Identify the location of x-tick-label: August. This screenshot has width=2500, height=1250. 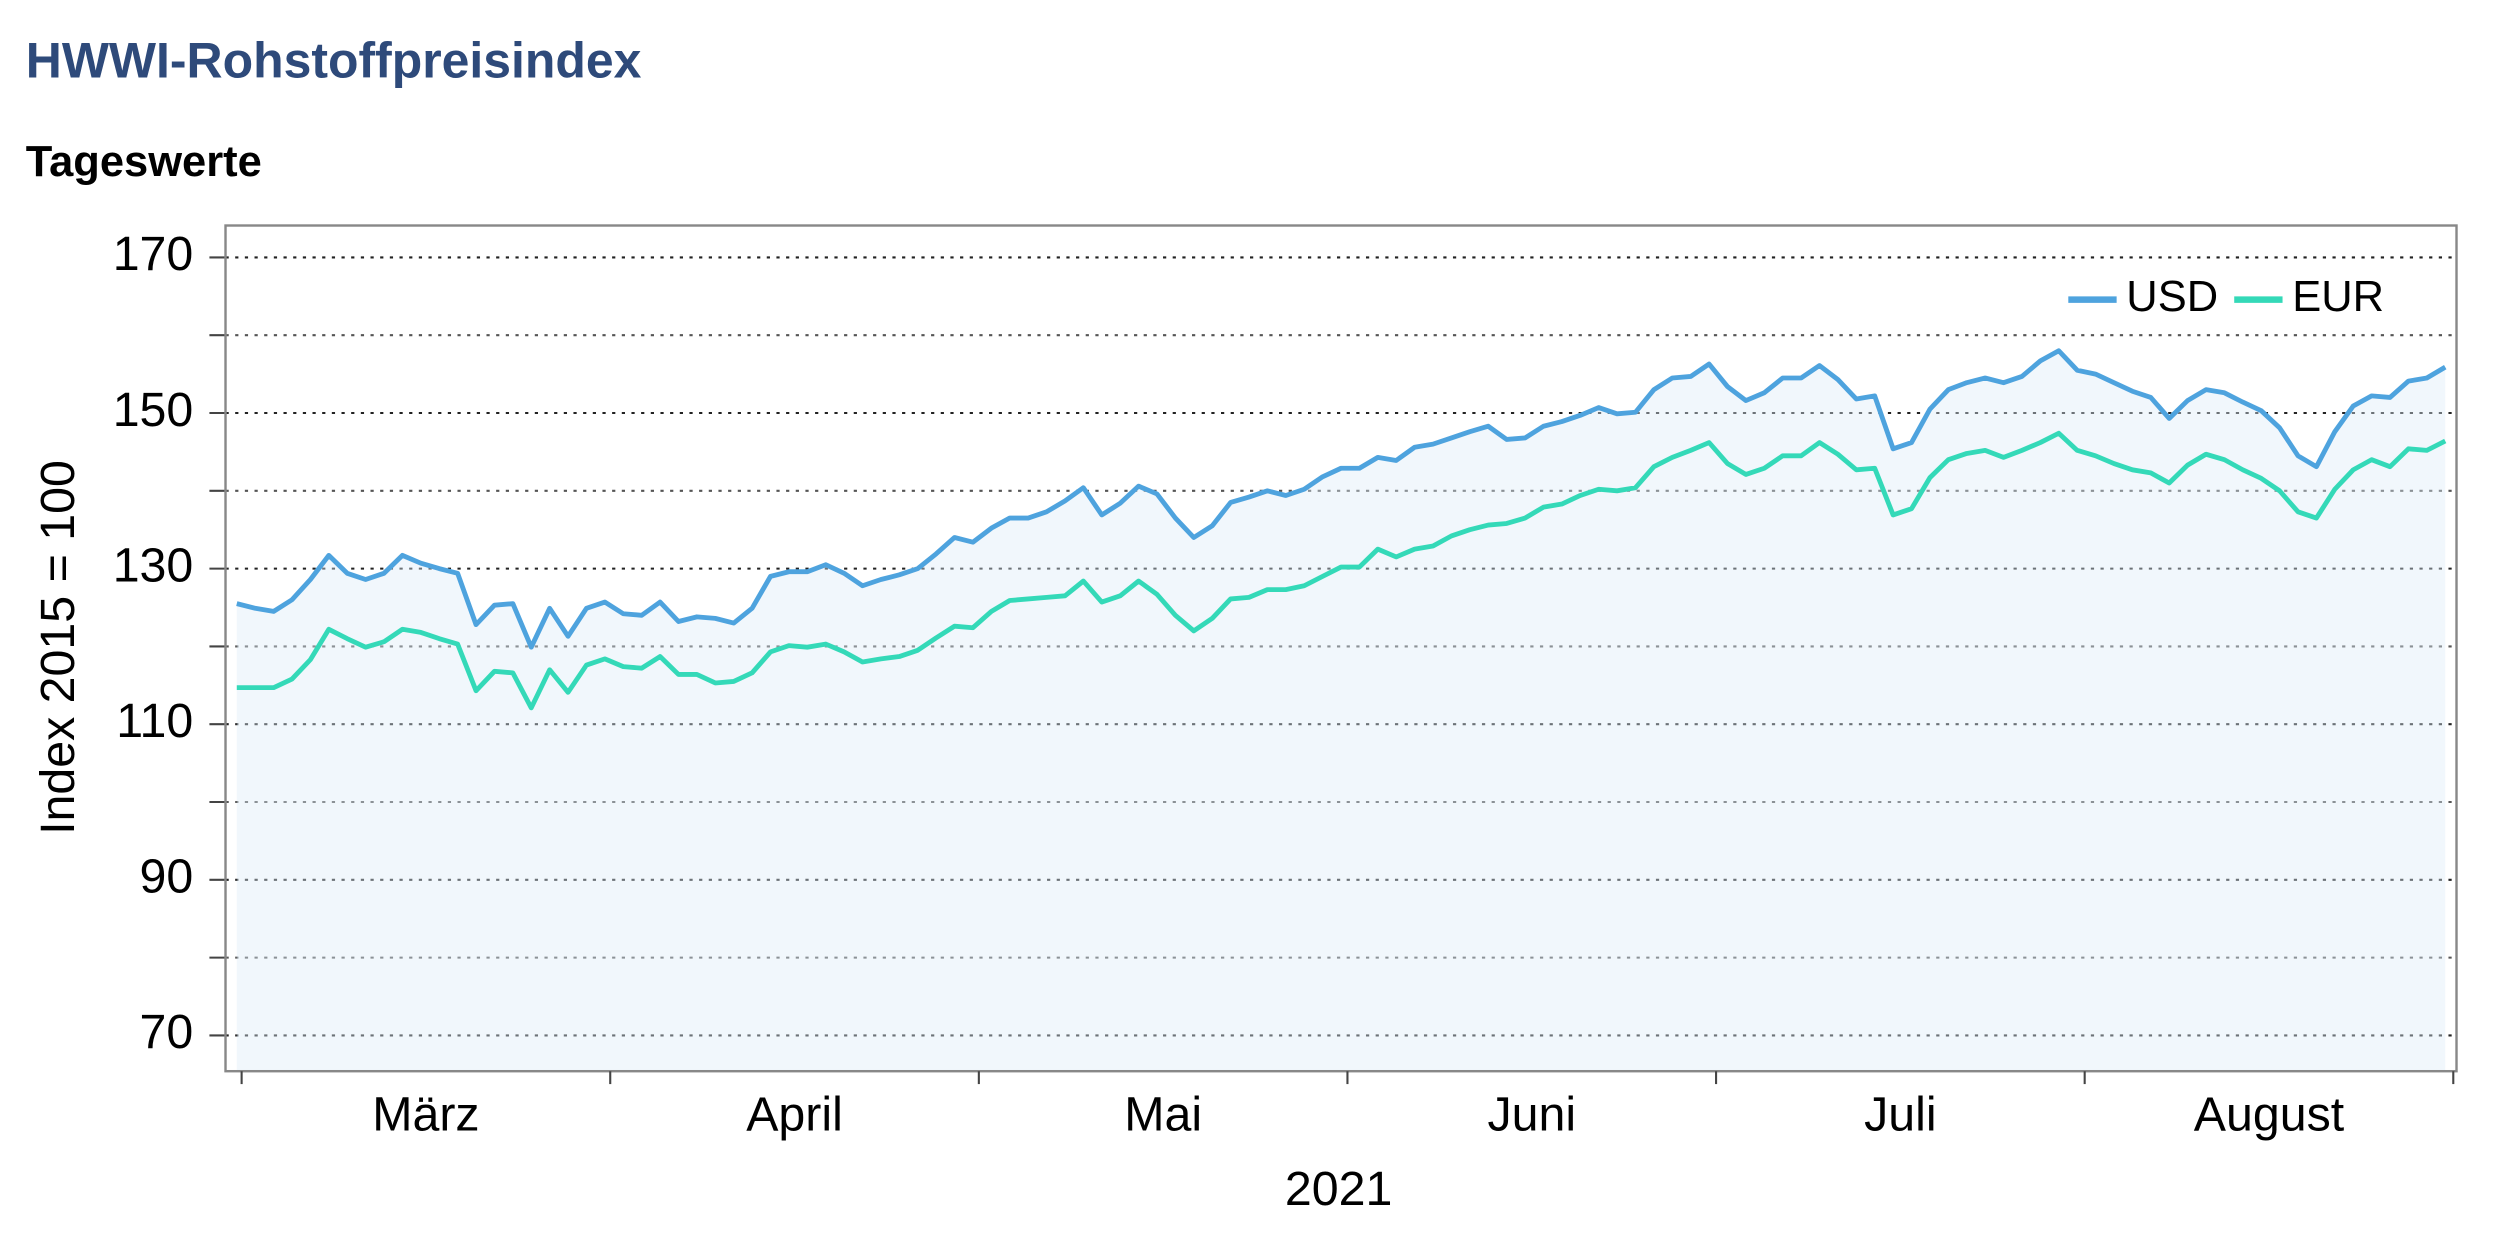
(2269, 1115).